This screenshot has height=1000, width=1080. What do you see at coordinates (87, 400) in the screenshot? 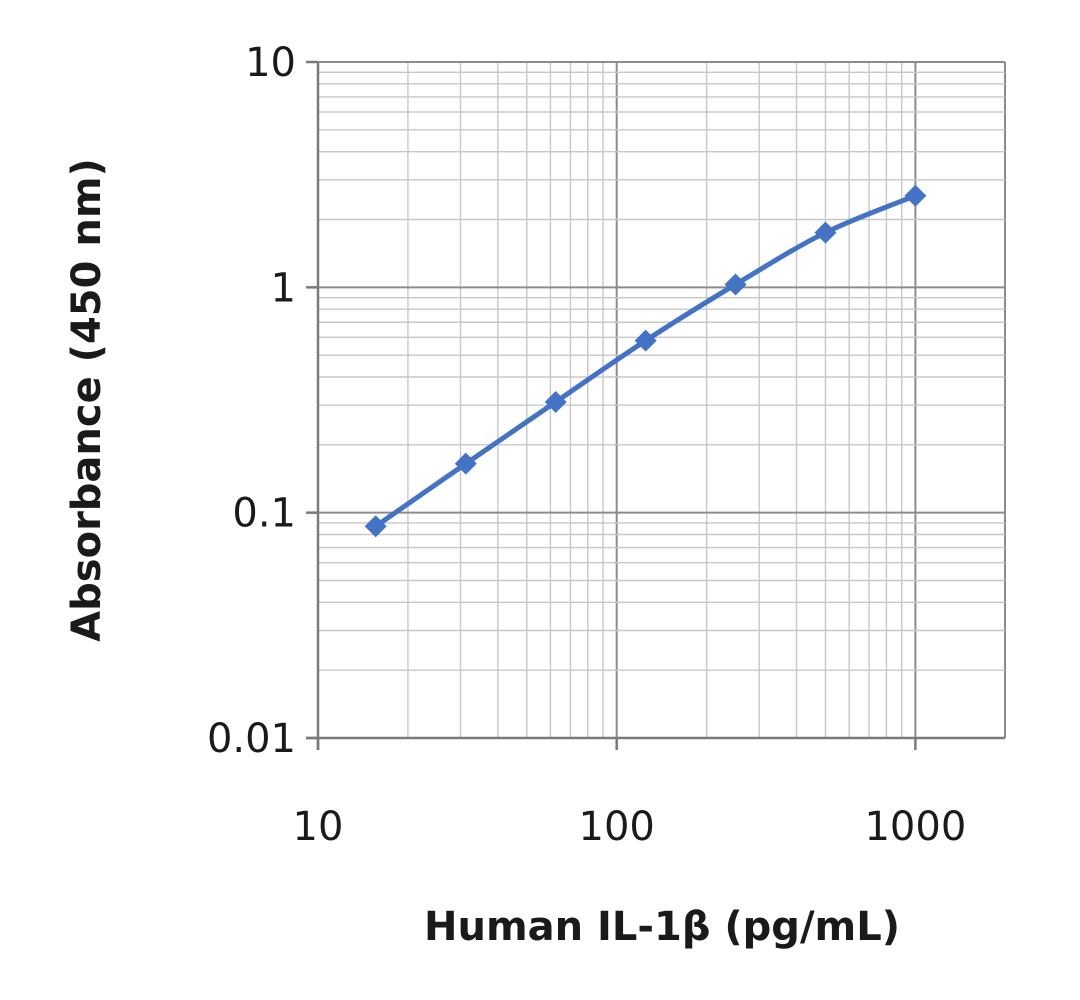
I see `y-axis-title: Absorbance (450 nm)` at bounding box center [87, 400].